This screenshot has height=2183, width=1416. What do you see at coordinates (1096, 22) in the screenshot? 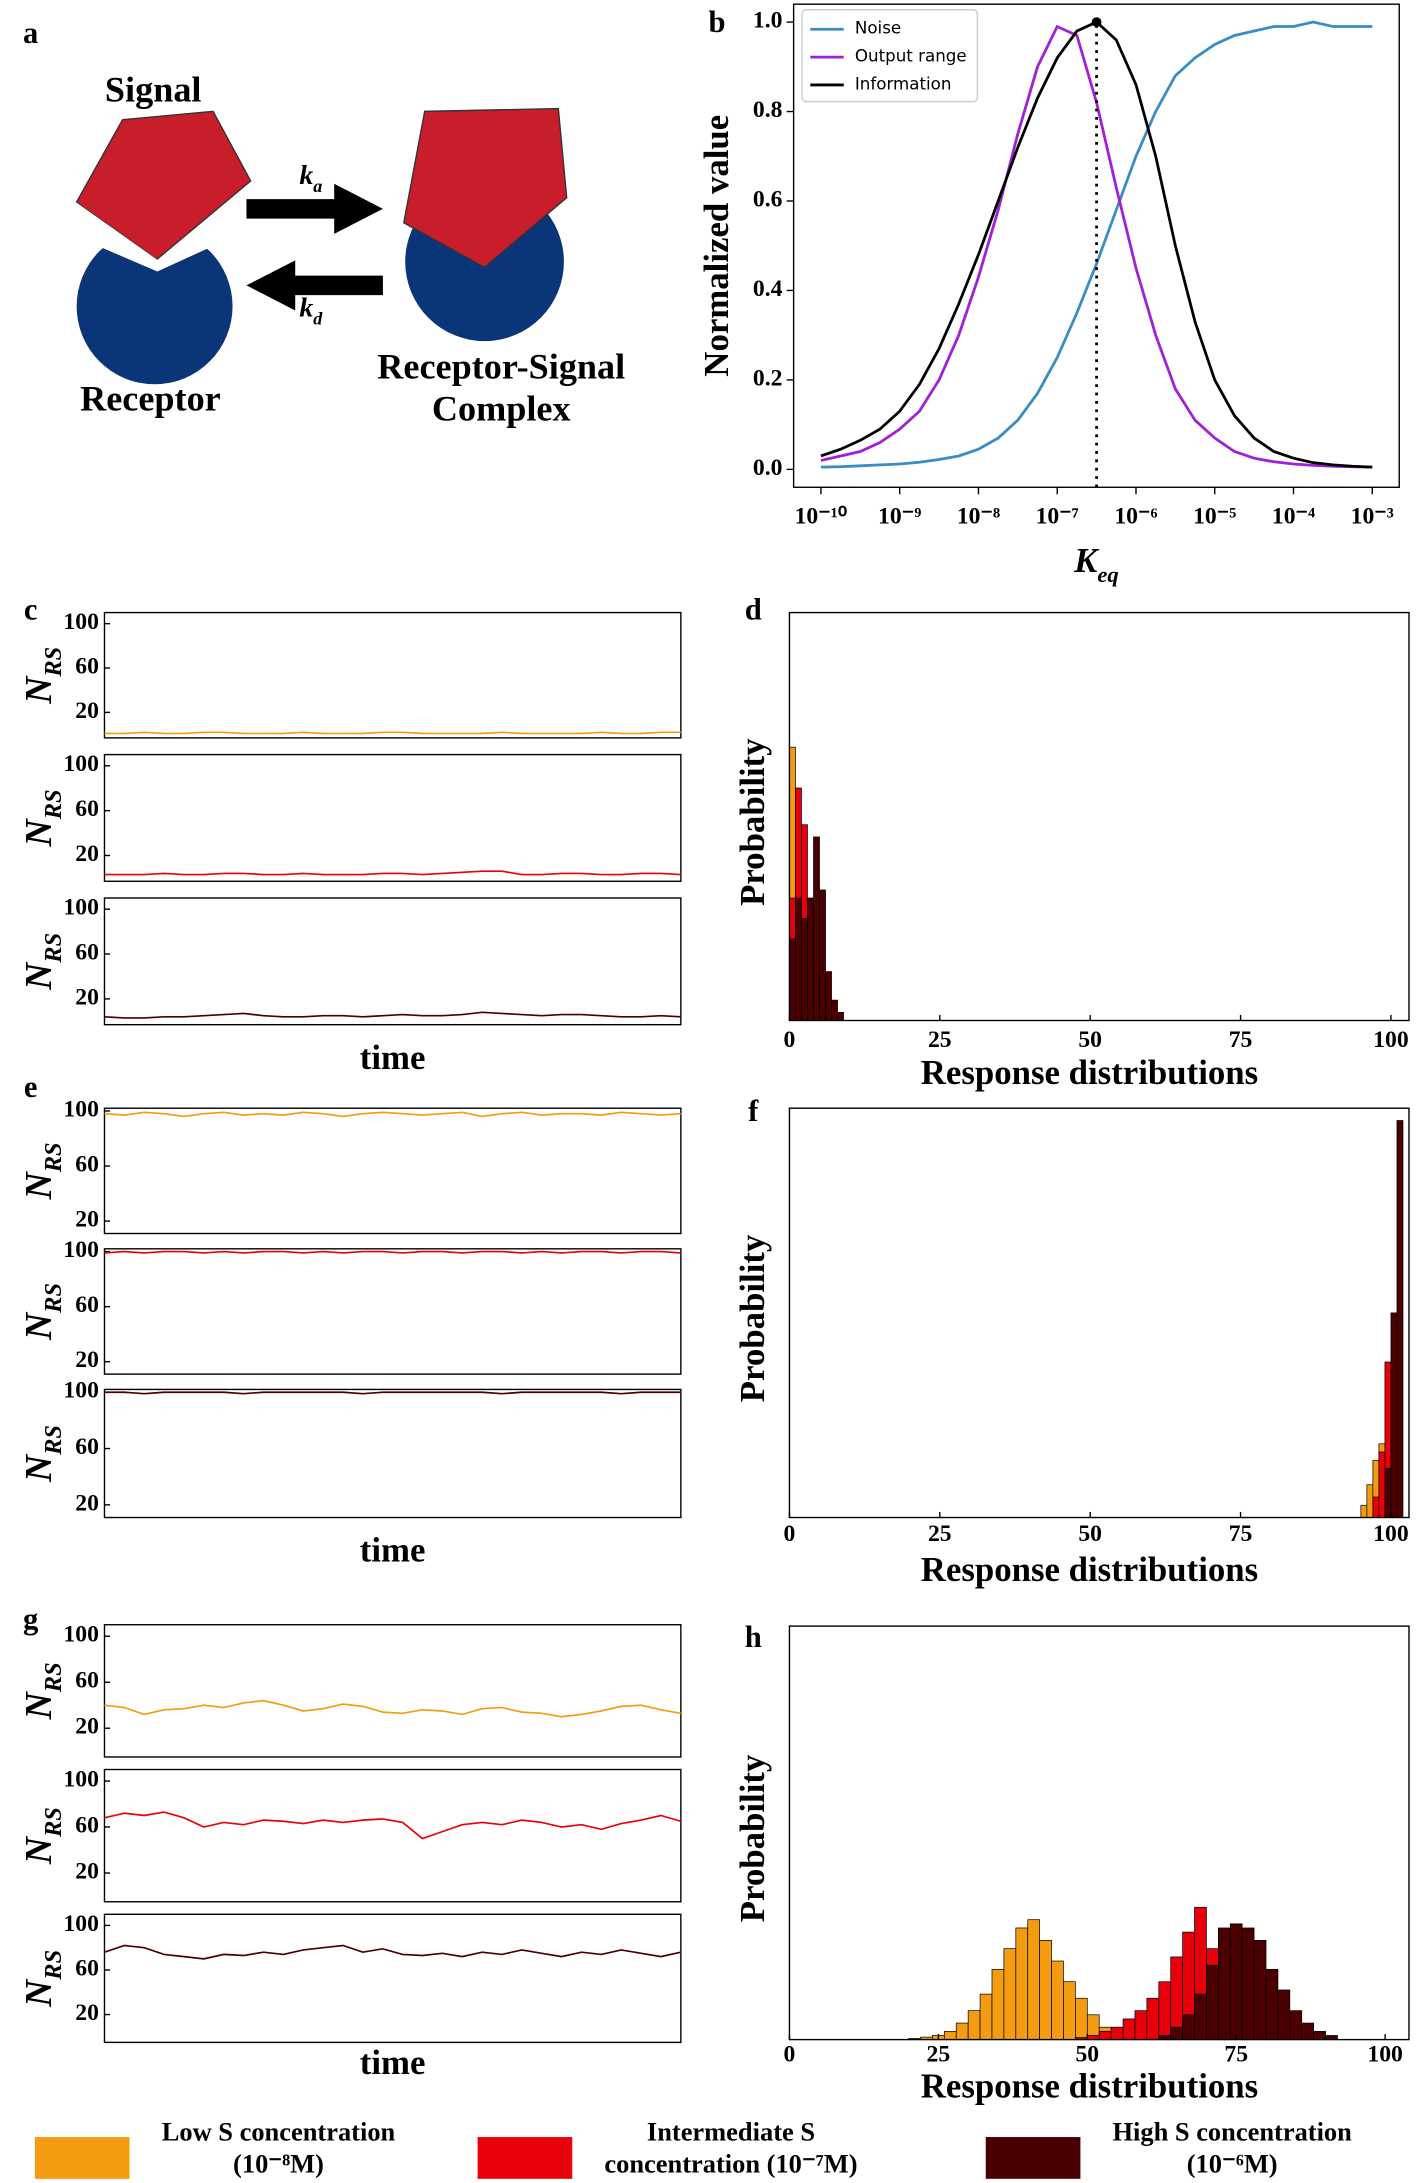
I see `peak-marker` at bounding box center [1096, 22].